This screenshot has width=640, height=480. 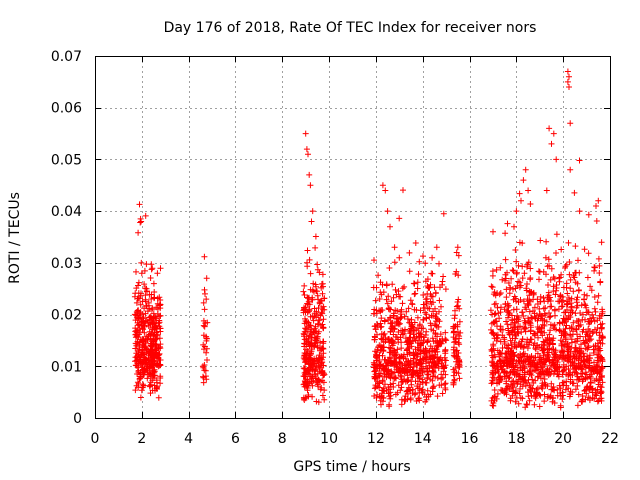 What do you see at coordinates (66, 264) in the screenshot?
I see `y-tick-label: 0.03` at bounding box center [66, 264].